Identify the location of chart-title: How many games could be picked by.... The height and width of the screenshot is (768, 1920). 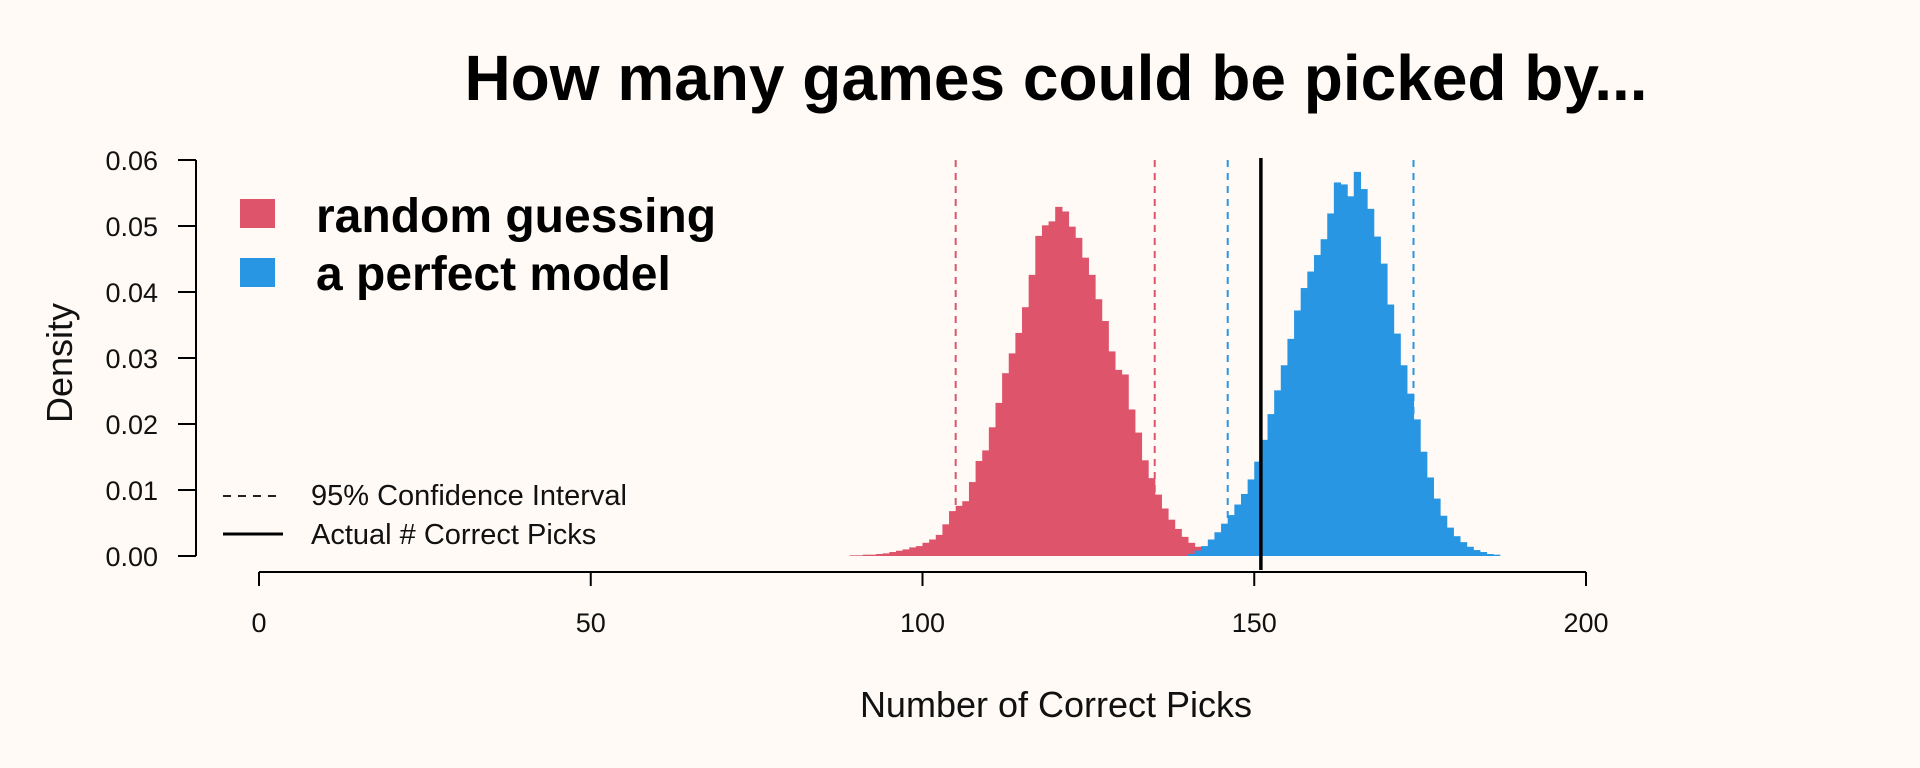
(1055, 78).